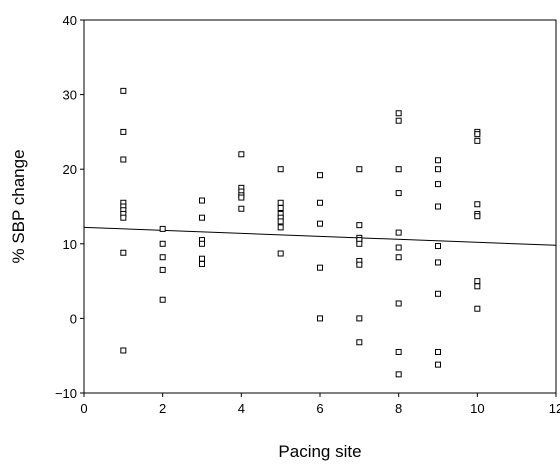 The image size is (560, 465). What do you see at coordinates (319, 408) in the screenshot?
I see `x-tick-label: 6` at bounding box center [319, 408].